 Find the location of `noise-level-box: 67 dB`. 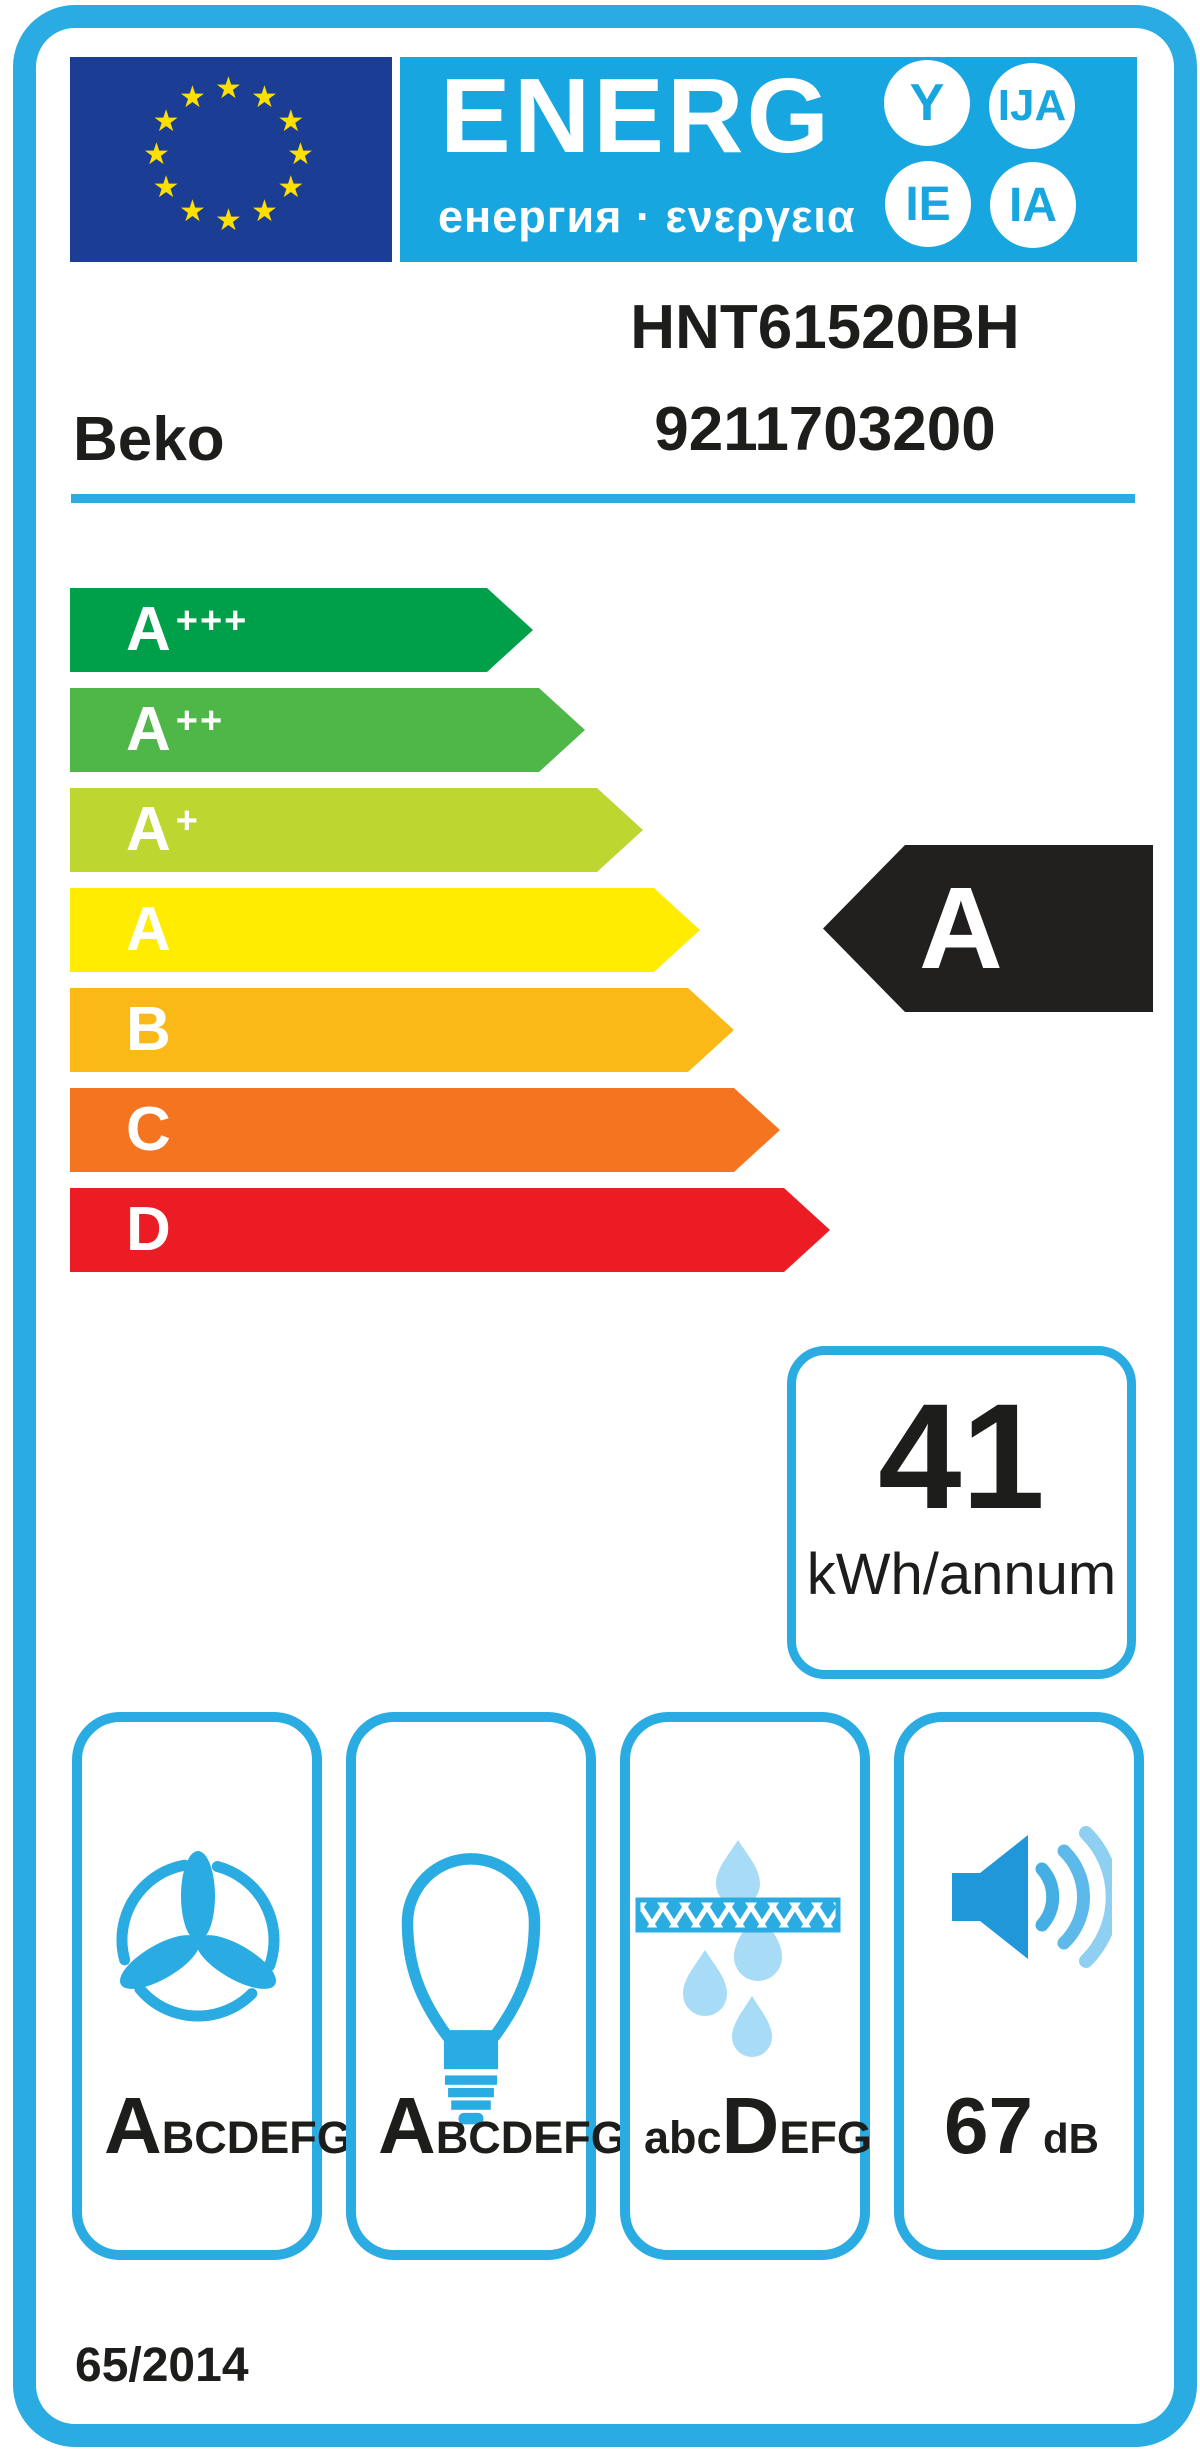

noise-level-box: 67 dB is located at coordinates (1019, 1986).